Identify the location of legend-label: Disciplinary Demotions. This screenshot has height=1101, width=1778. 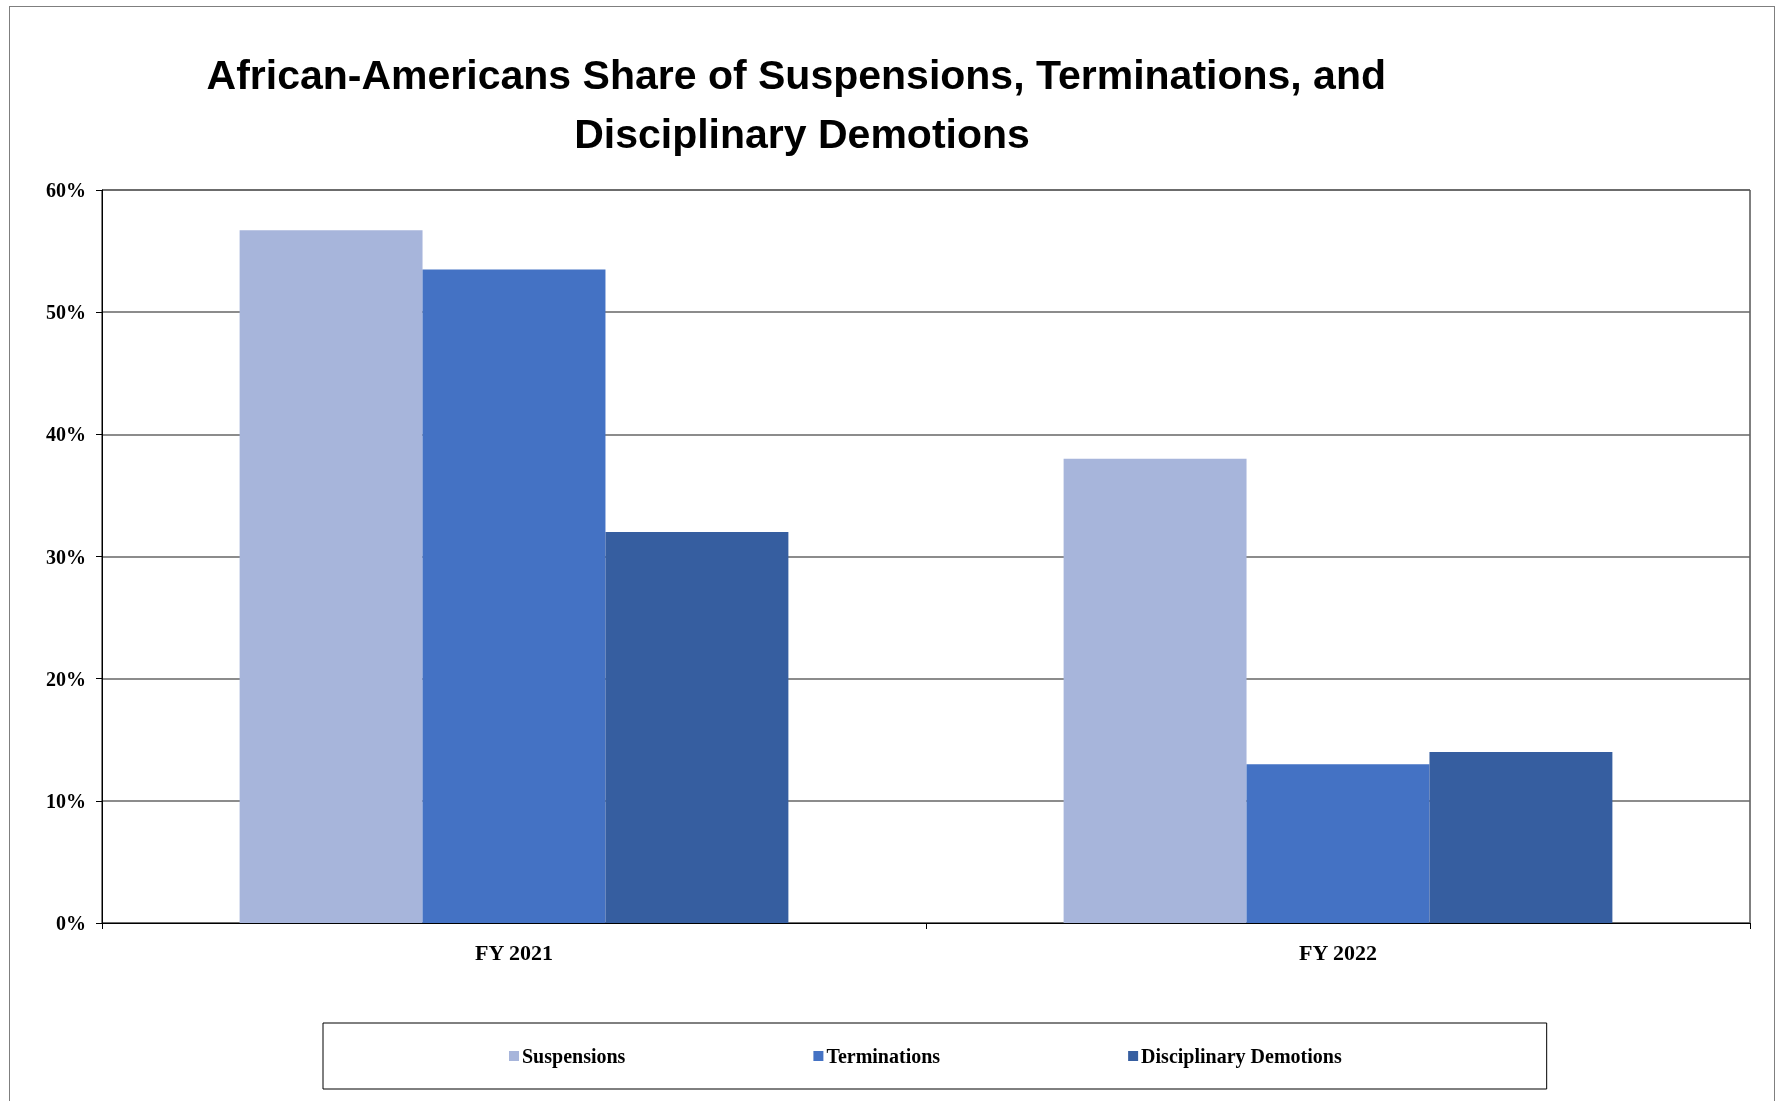
(1241, 1056).